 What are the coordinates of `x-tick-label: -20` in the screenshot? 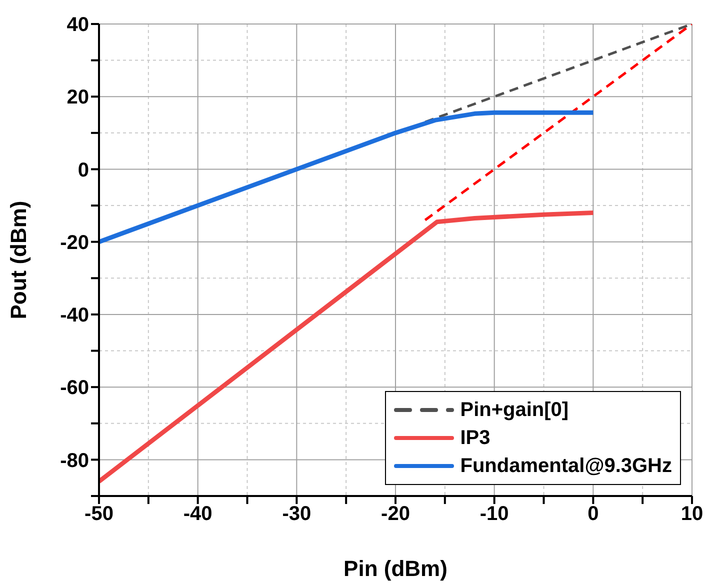 It's located at (395, 514).